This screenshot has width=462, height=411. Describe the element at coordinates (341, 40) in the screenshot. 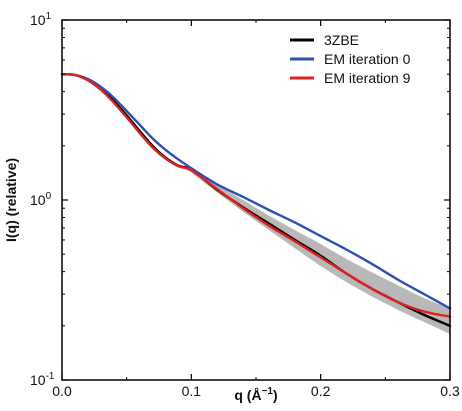

I see `legend-label: 3ZBE` at that location.